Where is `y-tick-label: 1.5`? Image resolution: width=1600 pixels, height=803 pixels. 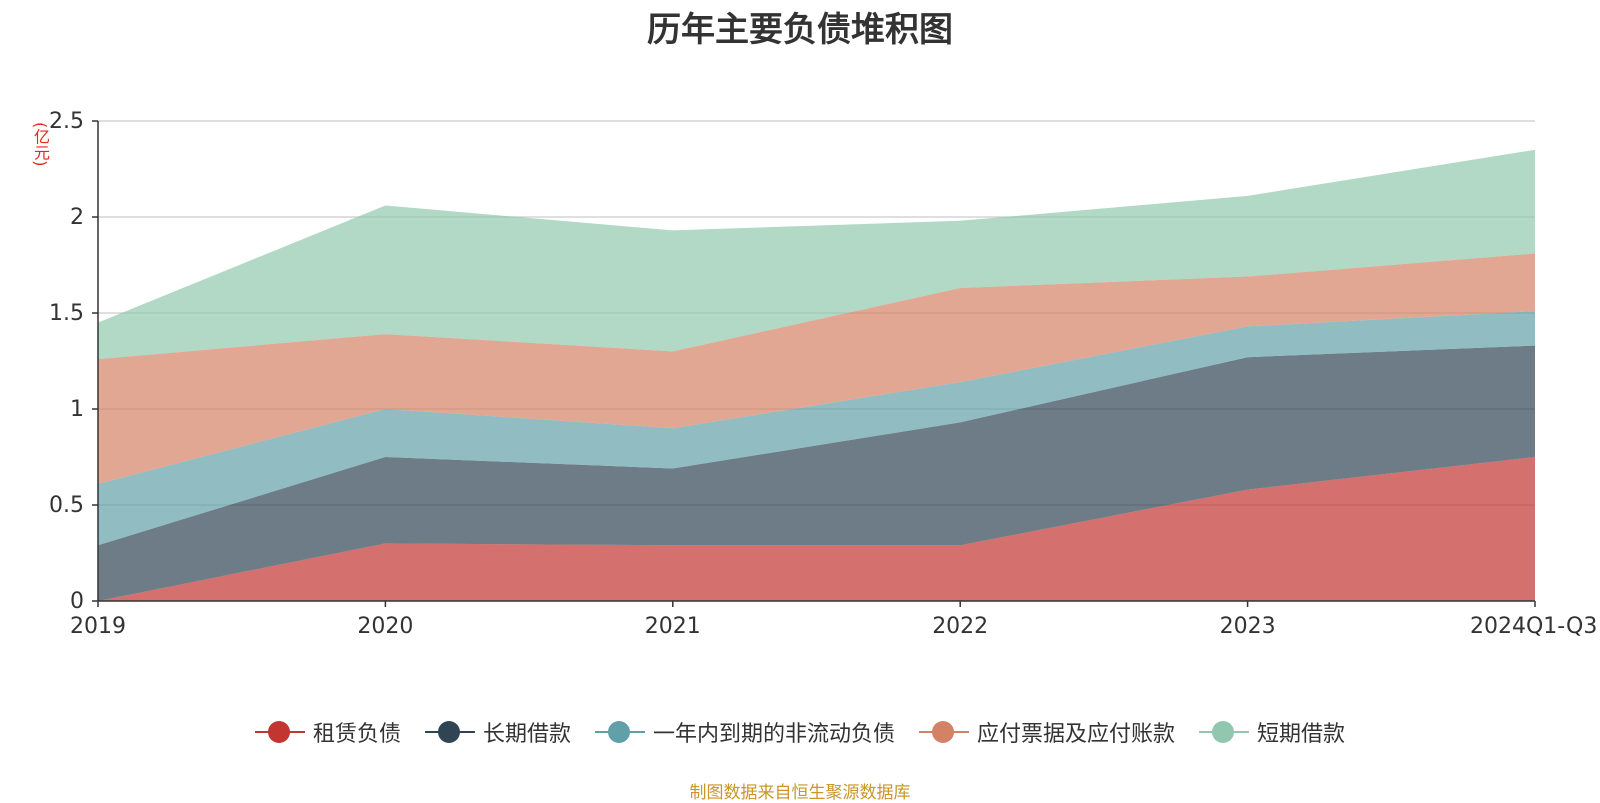 y-tick-label: 1.5 is located at coordinates (66, 313).